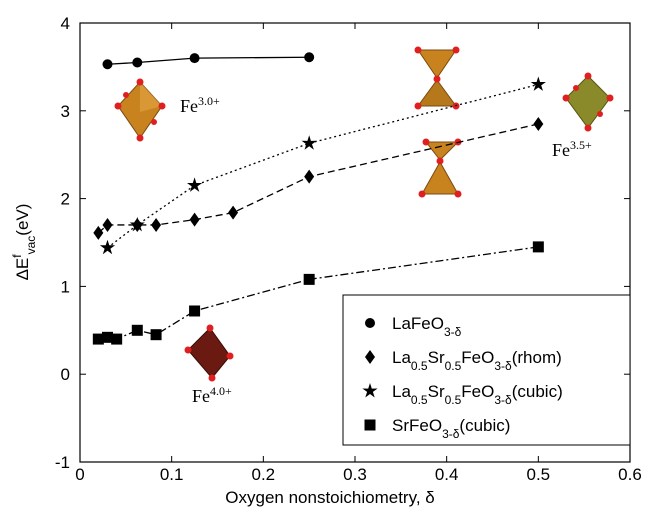 This screenshot has height=516, width=655. Describe the element at coordinates (24, 242) in the screenshot. I see `y-axis-label: ΔEfvac(eV)` at that location.